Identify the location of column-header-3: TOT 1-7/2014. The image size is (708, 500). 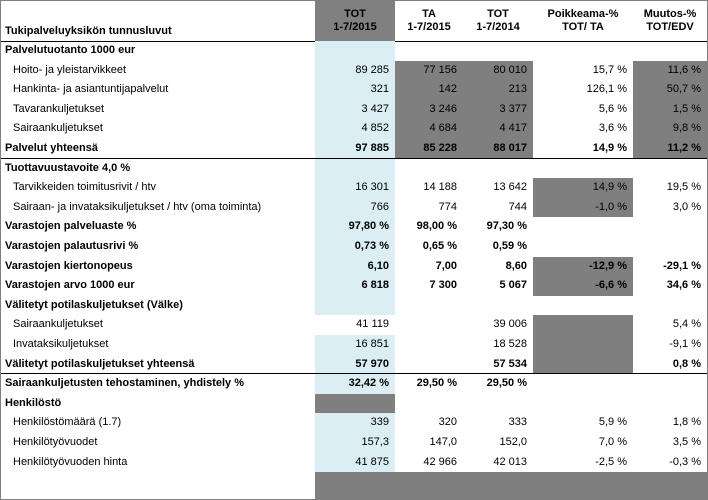
(498, 21).